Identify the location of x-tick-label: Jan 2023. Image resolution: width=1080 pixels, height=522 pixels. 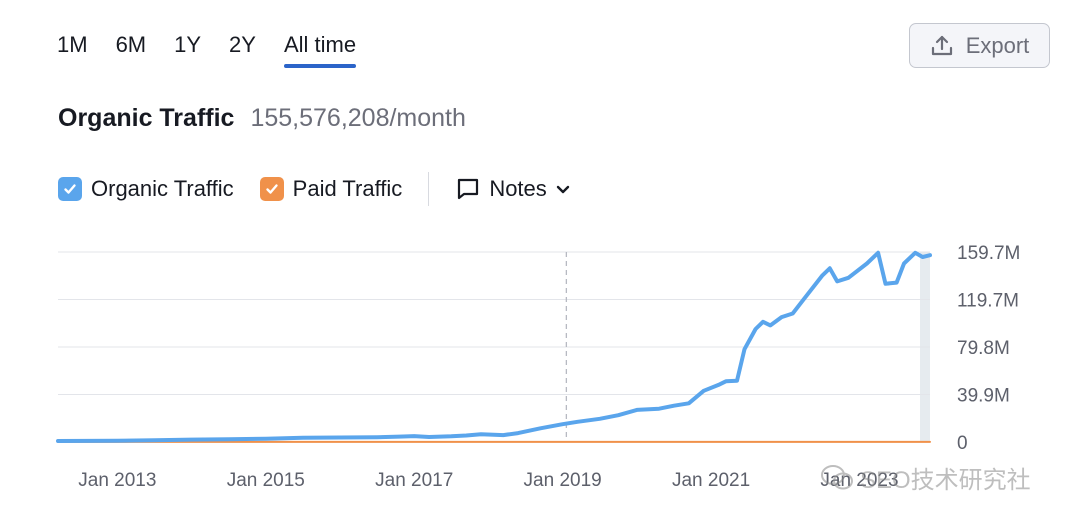
(859, 480).